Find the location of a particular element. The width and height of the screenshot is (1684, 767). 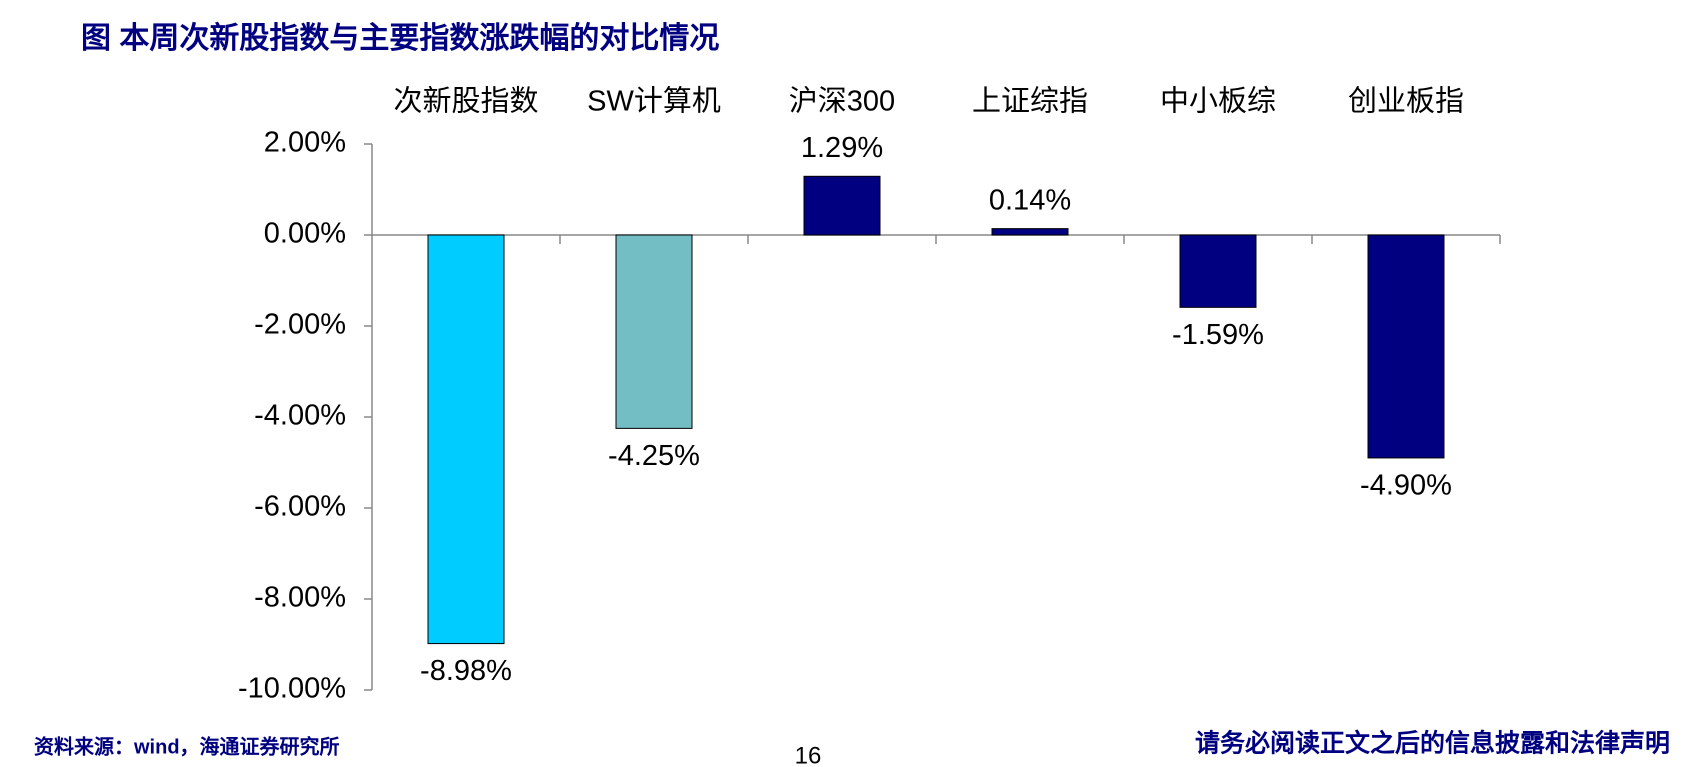

value-label: -4.90% is located at coordinates (1406, 486).